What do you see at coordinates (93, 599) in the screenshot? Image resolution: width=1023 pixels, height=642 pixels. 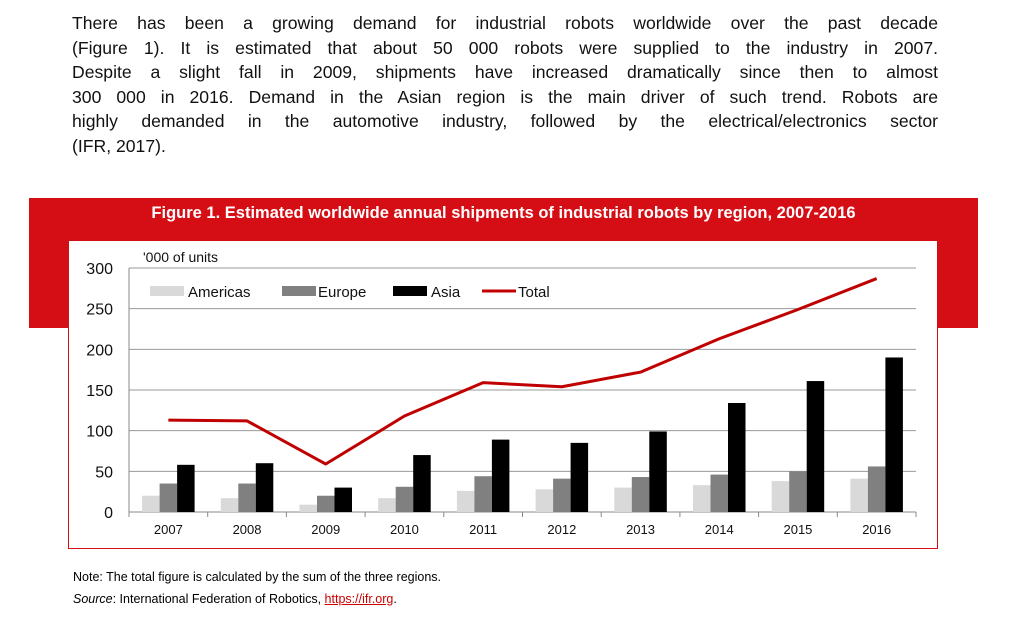 I see `source-label: Source` at bounding box center [93, 599].